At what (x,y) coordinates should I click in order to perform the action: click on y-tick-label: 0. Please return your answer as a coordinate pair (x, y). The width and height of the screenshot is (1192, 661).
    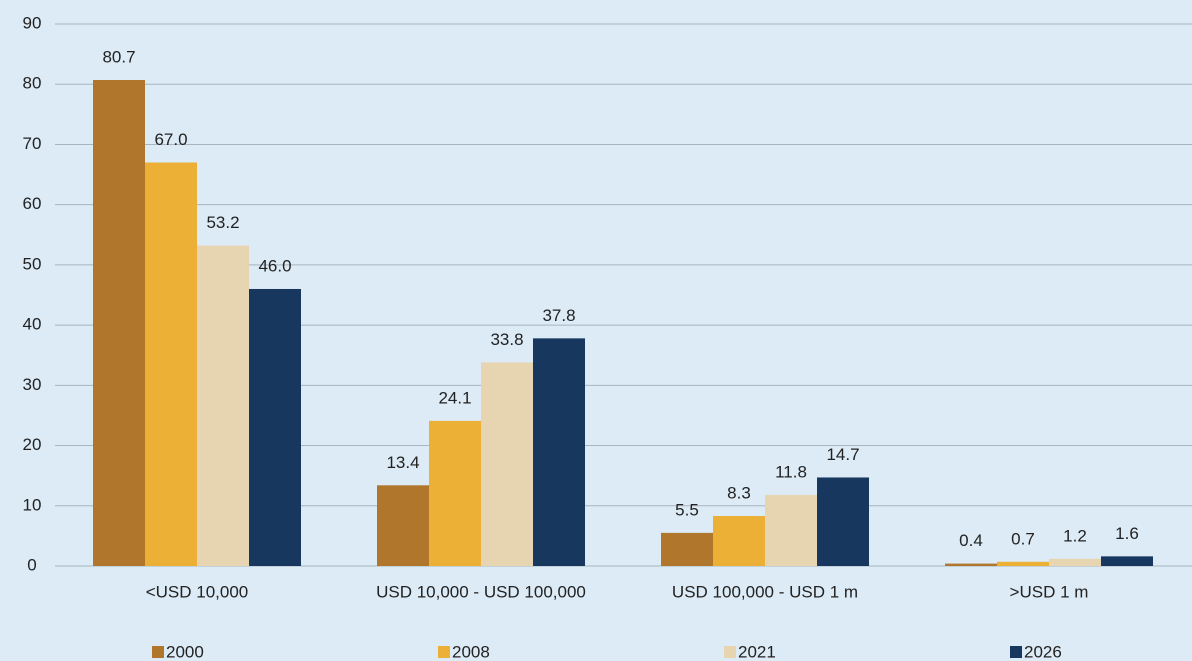
    Looking at the image, I should click on (31, 564).